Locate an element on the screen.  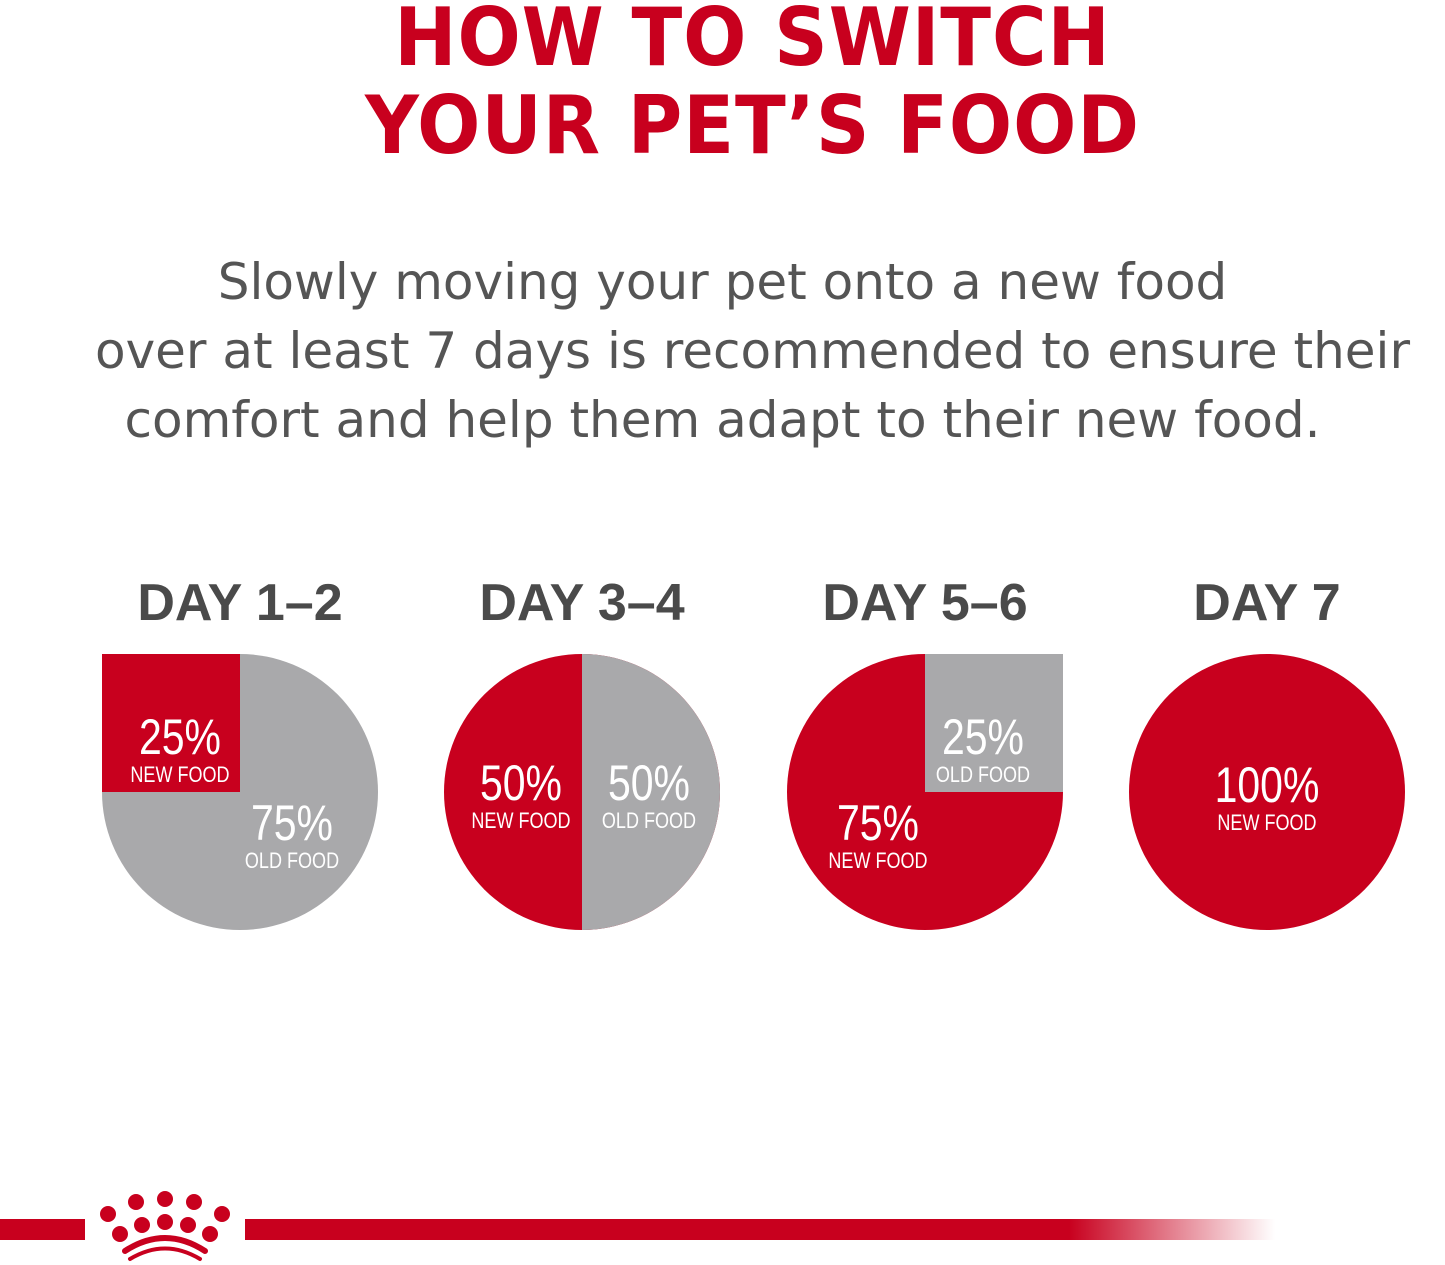
page-title: HOW TO SWITCH YOUR PET’S FOOD is located at coordinates (749, 86).